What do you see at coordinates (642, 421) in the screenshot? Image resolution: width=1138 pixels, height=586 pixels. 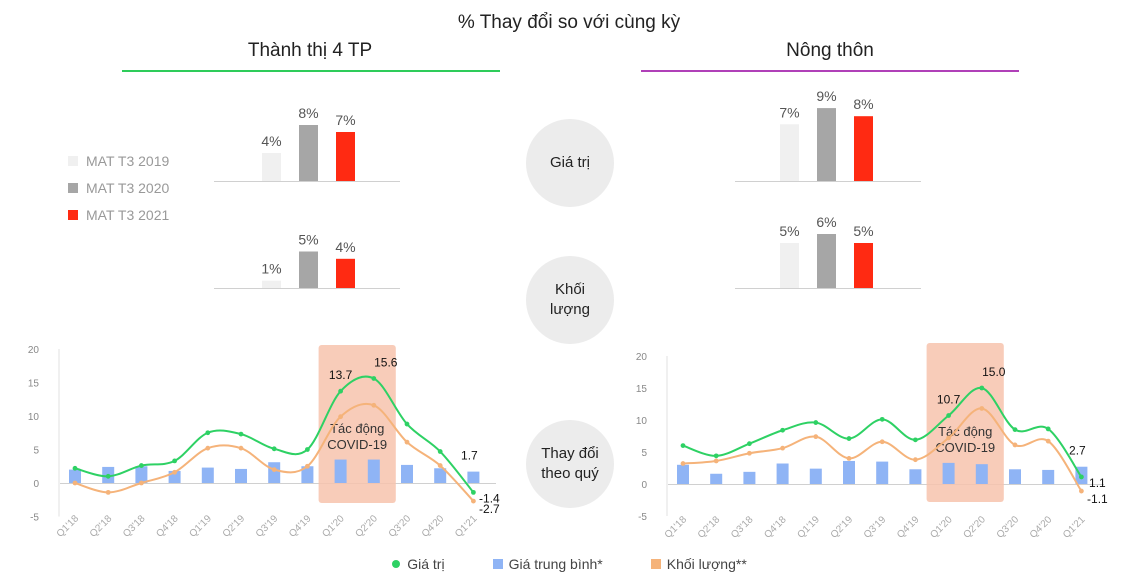 I see `y-tick-label: 10` at bounding box center [642, 421].